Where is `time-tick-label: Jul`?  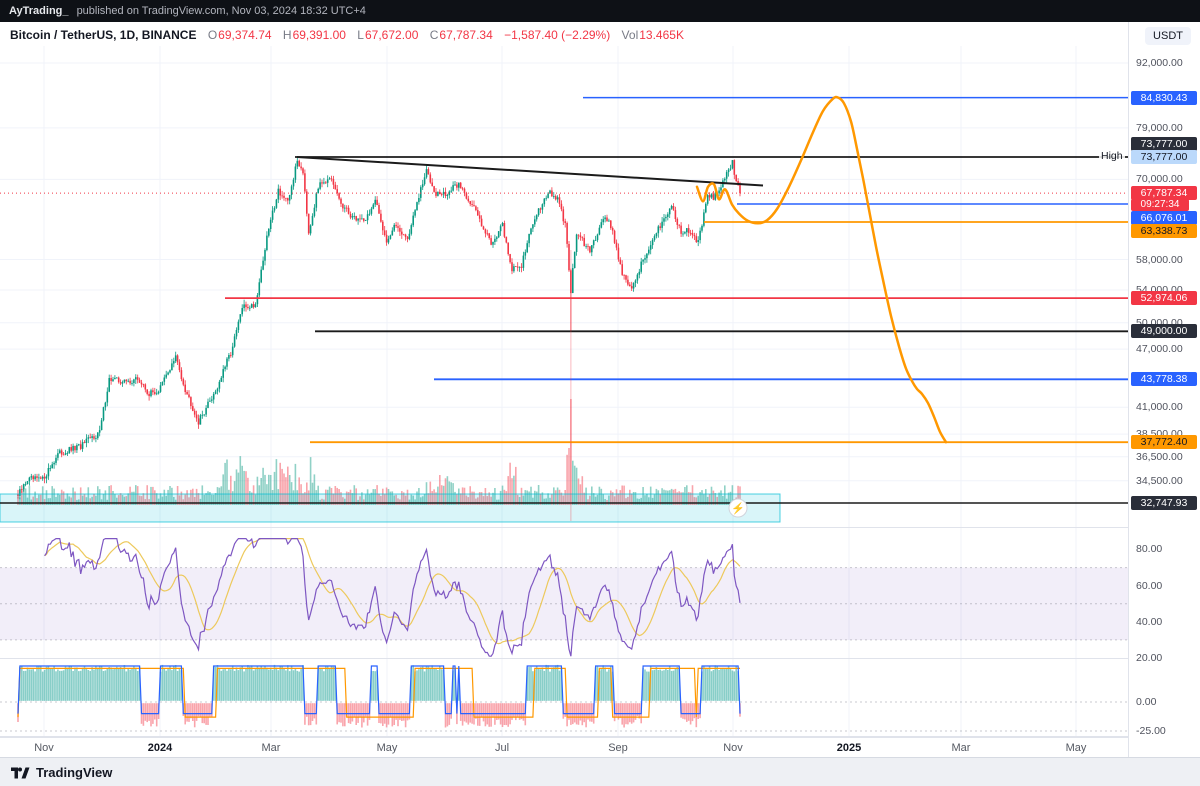
time-tick-label: Jul is located at coordinates (502, 748).